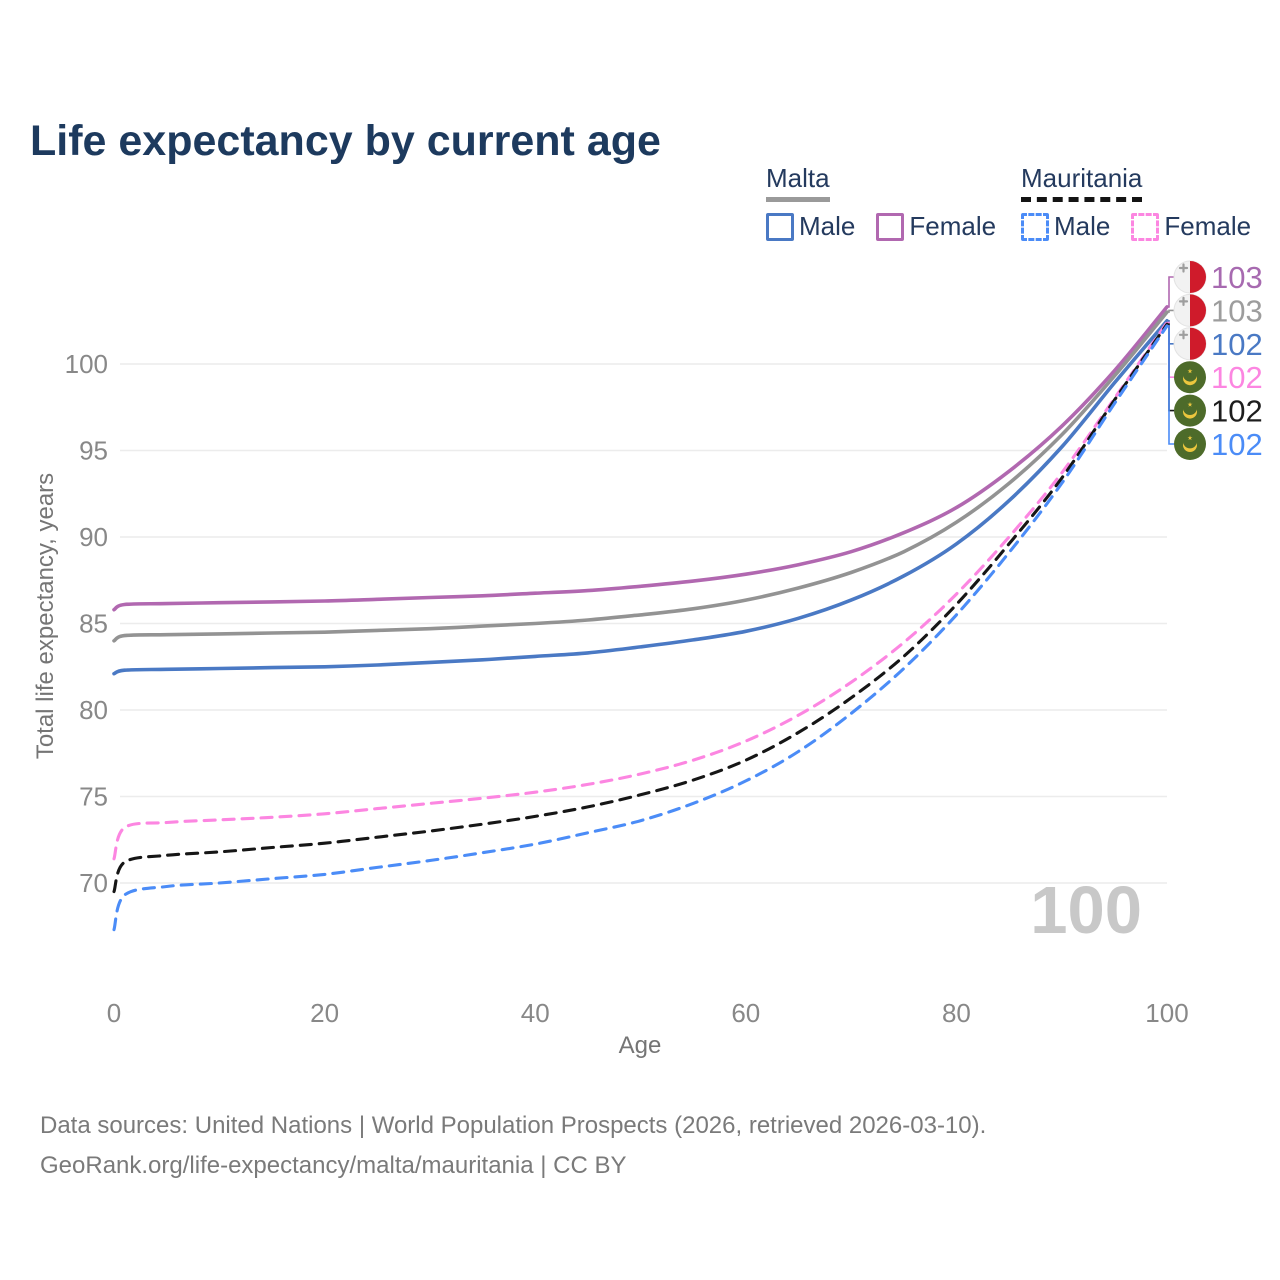  What do you see at coordinates (640, 1045) in the screenshot?
I see `x-axis-title: Age` at bounding box center [640, 1045].